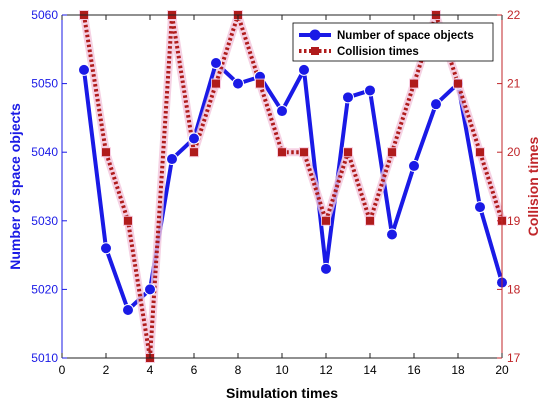 The height and width of the screenshot is (407, 550). I want to click on legend-label-number-of-space-objects: Number of space objects, so click(405, 36).